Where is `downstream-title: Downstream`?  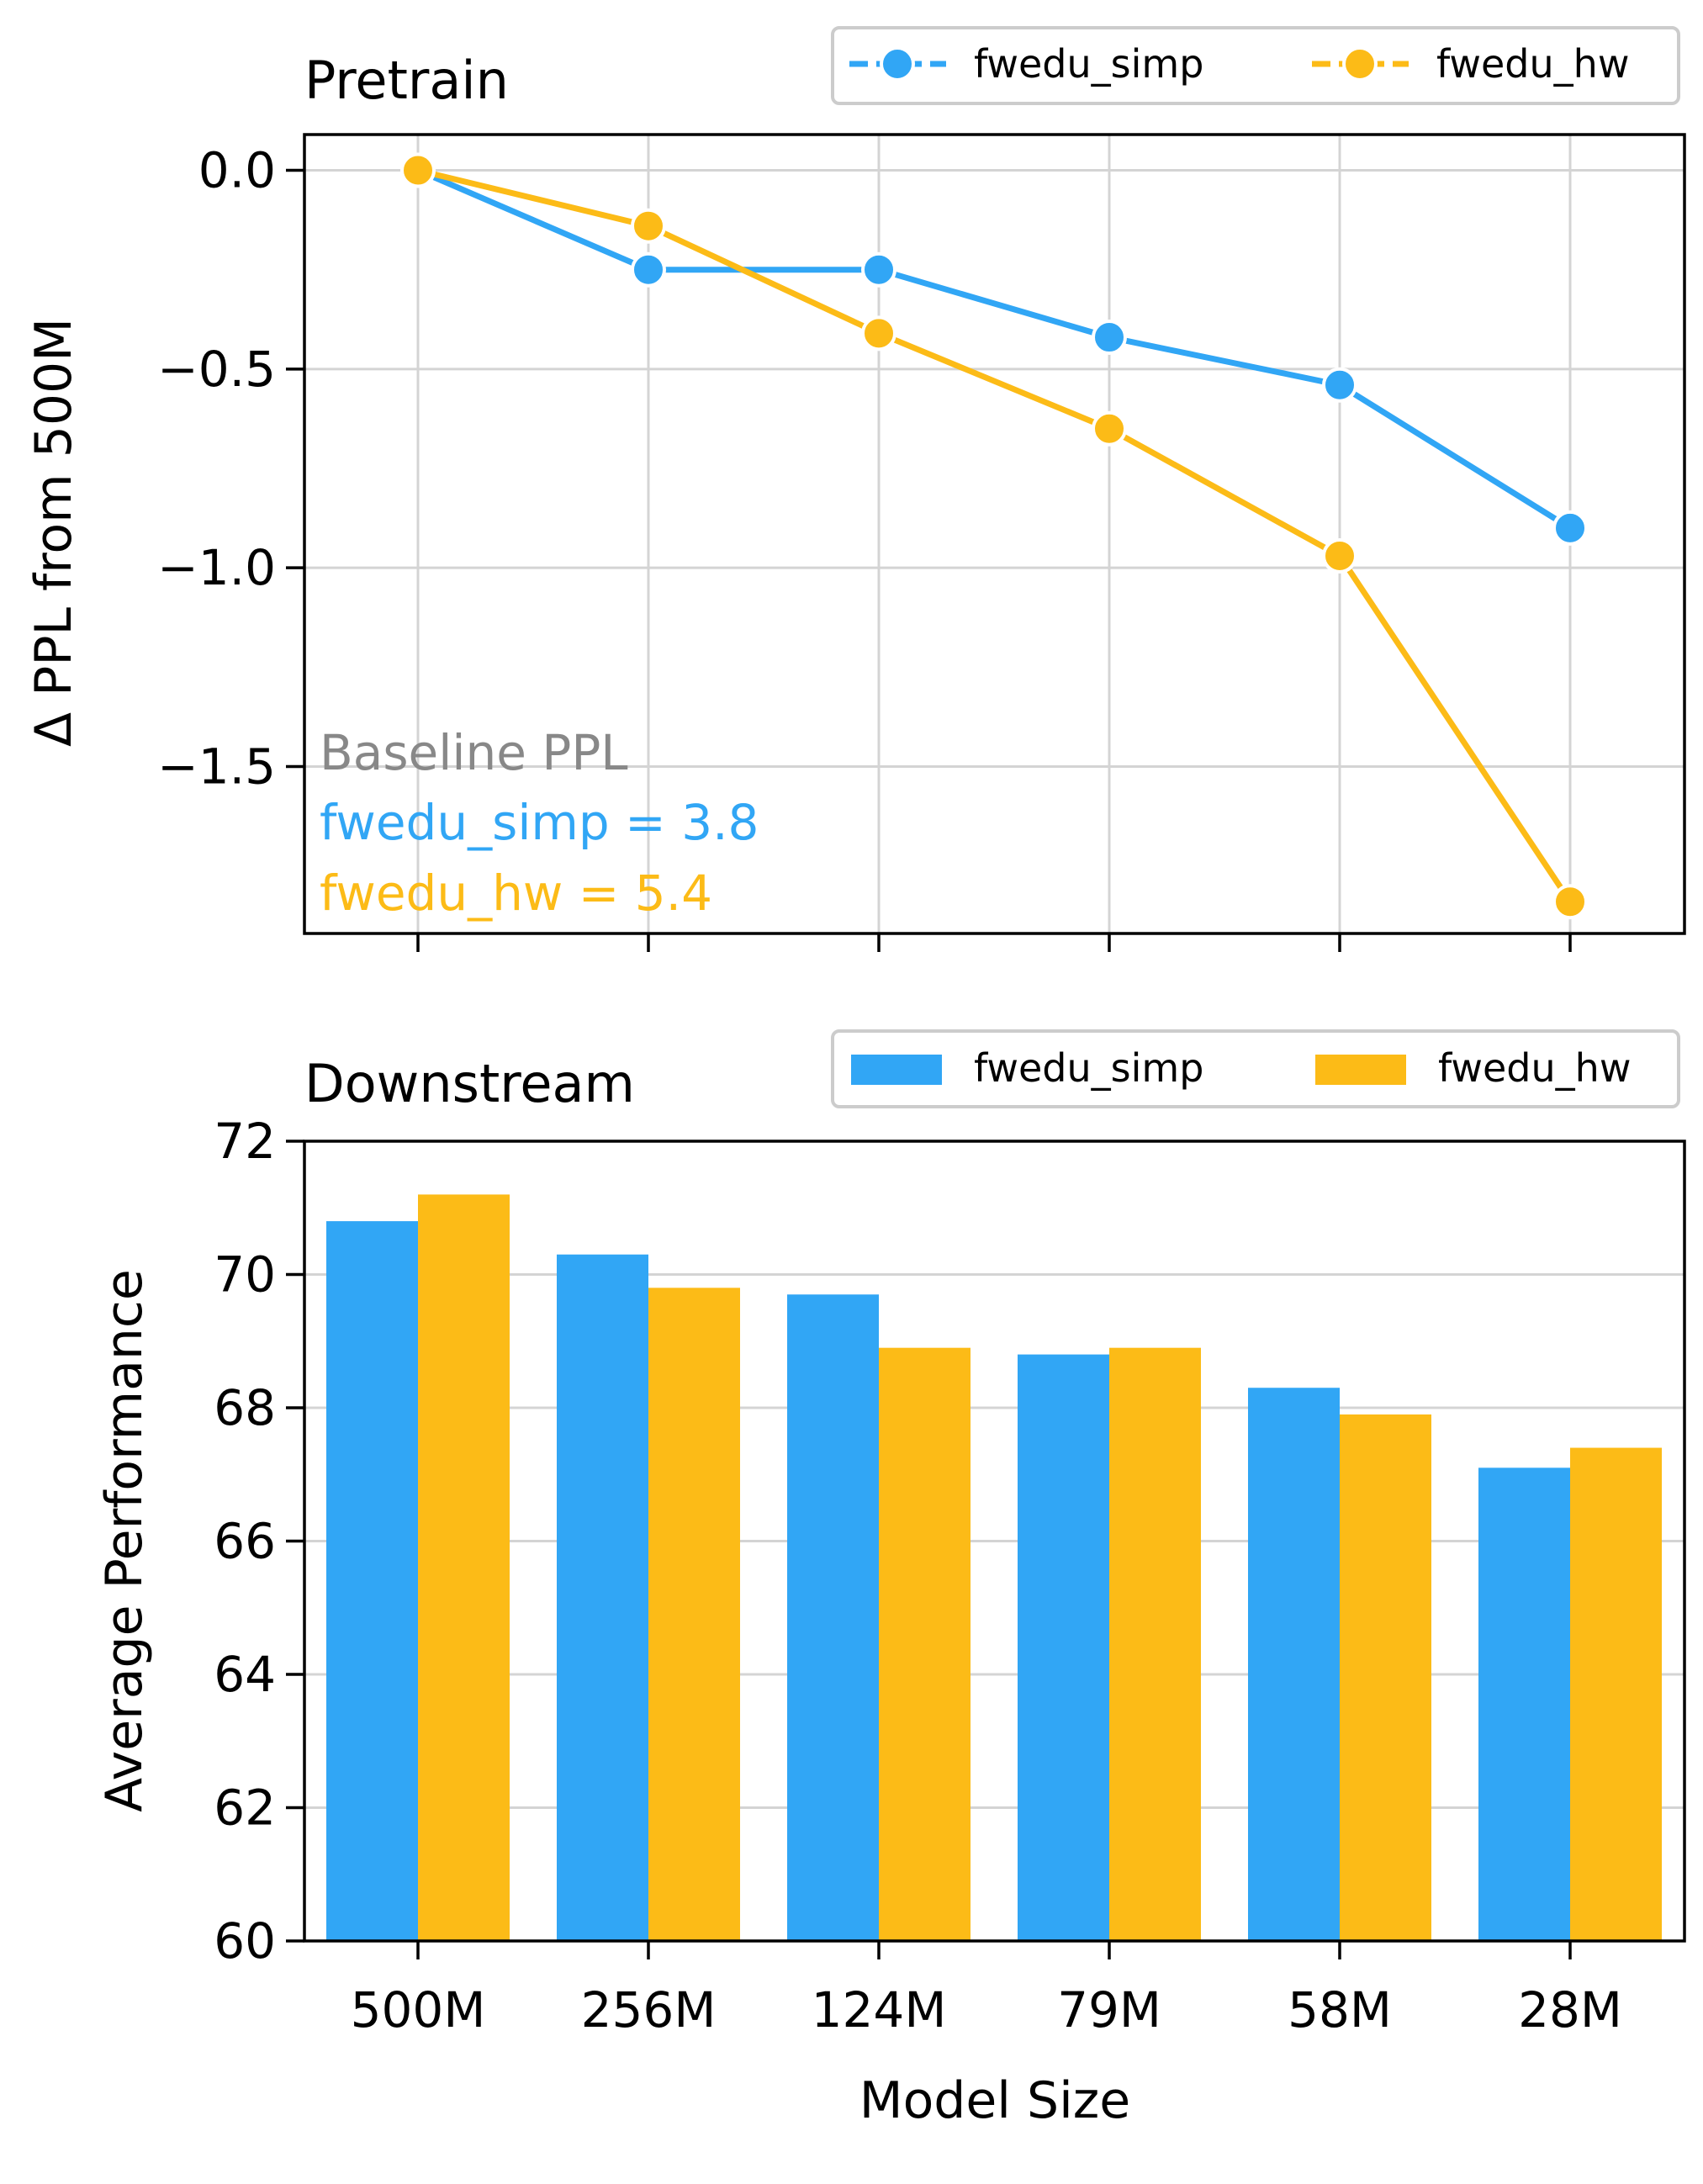 downstream-title: Downstream is located at coordinates (470, 1083).